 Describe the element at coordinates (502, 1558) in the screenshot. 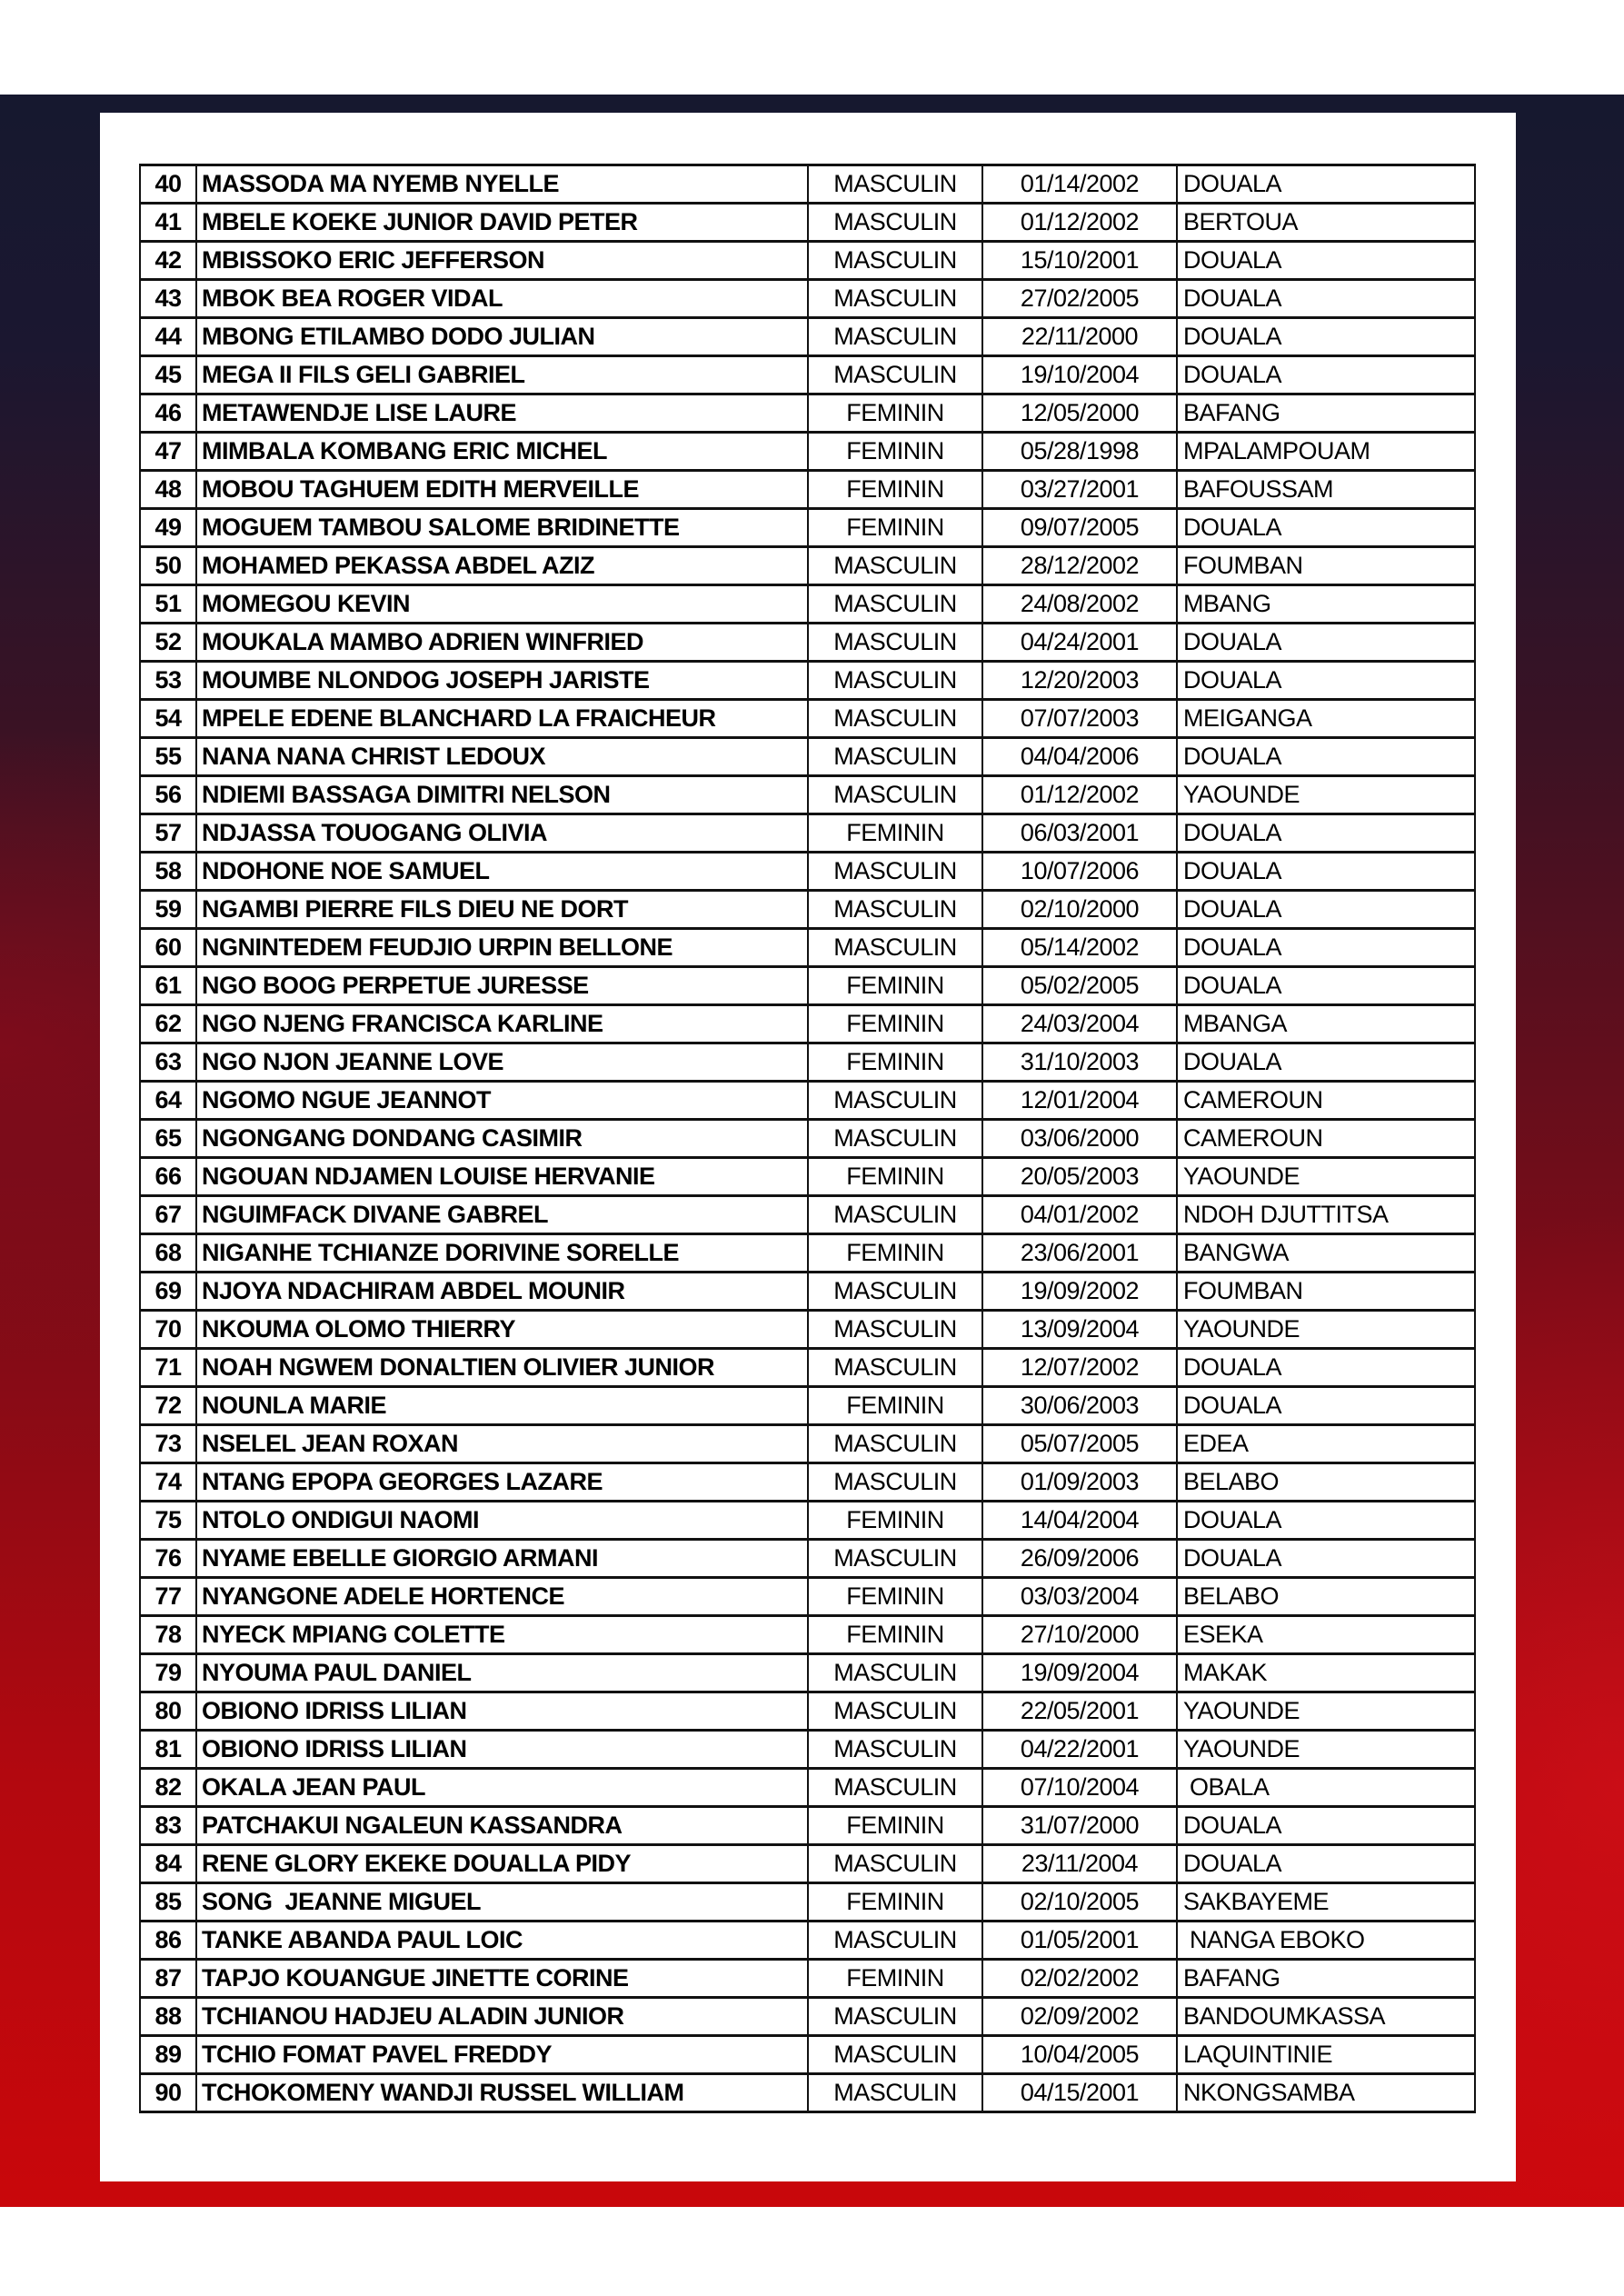

I see `student-name-cell: NYAME EBELLE GIORGIO ARMANI` at that location.